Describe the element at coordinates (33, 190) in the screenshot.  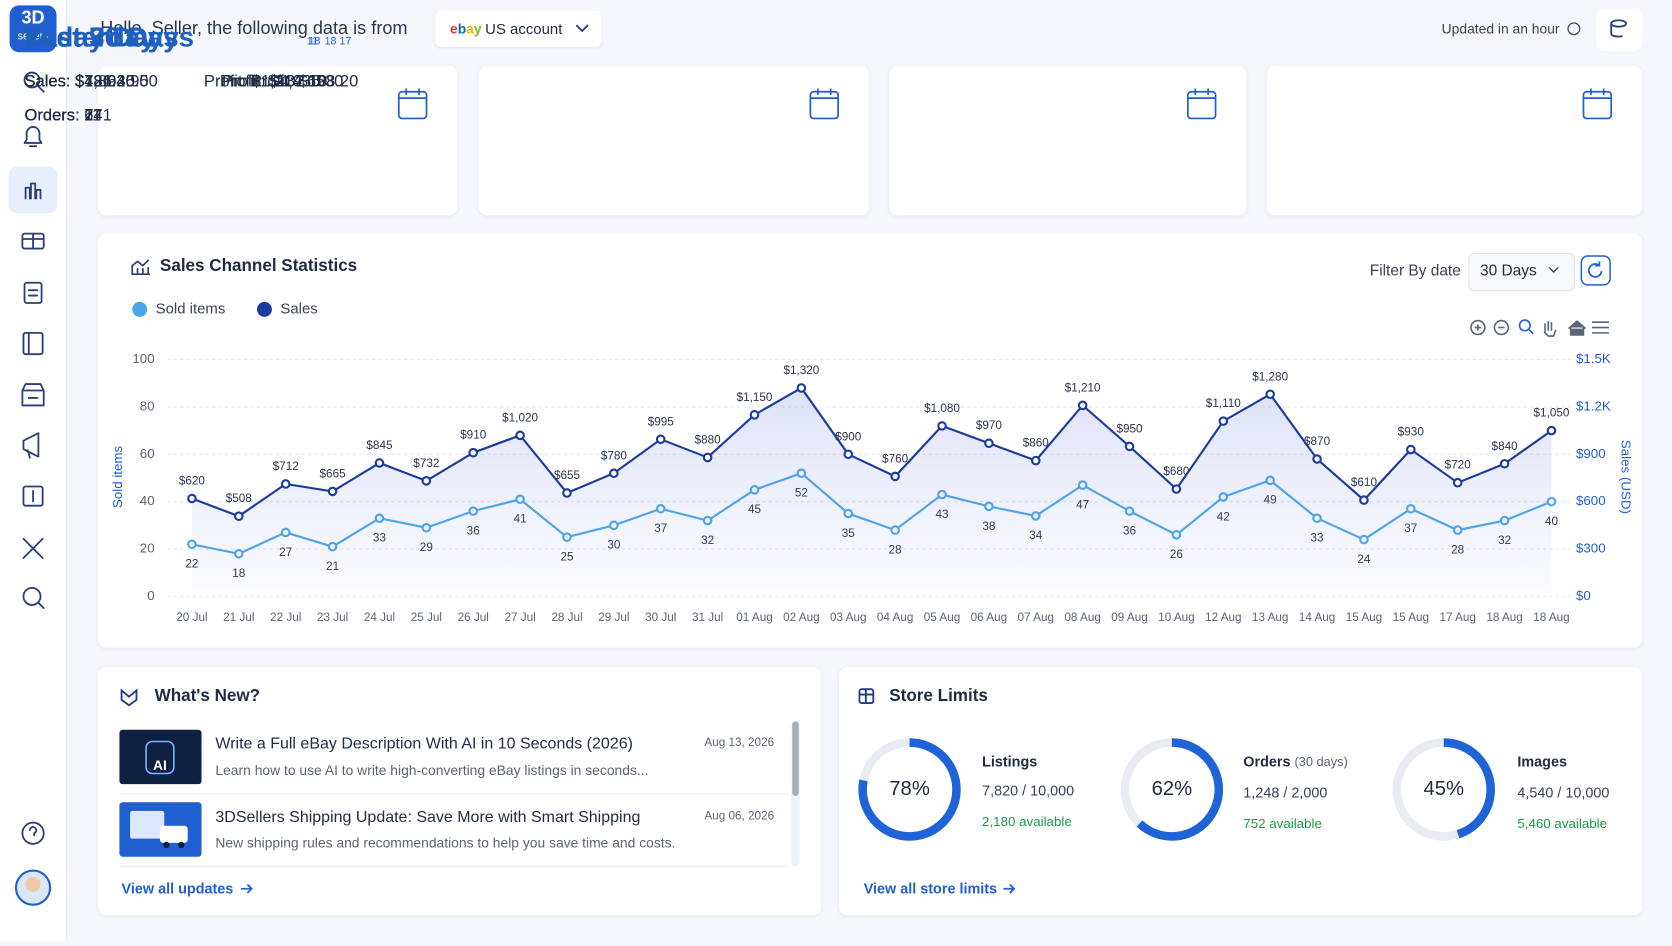
I see `active-bg` at that location.